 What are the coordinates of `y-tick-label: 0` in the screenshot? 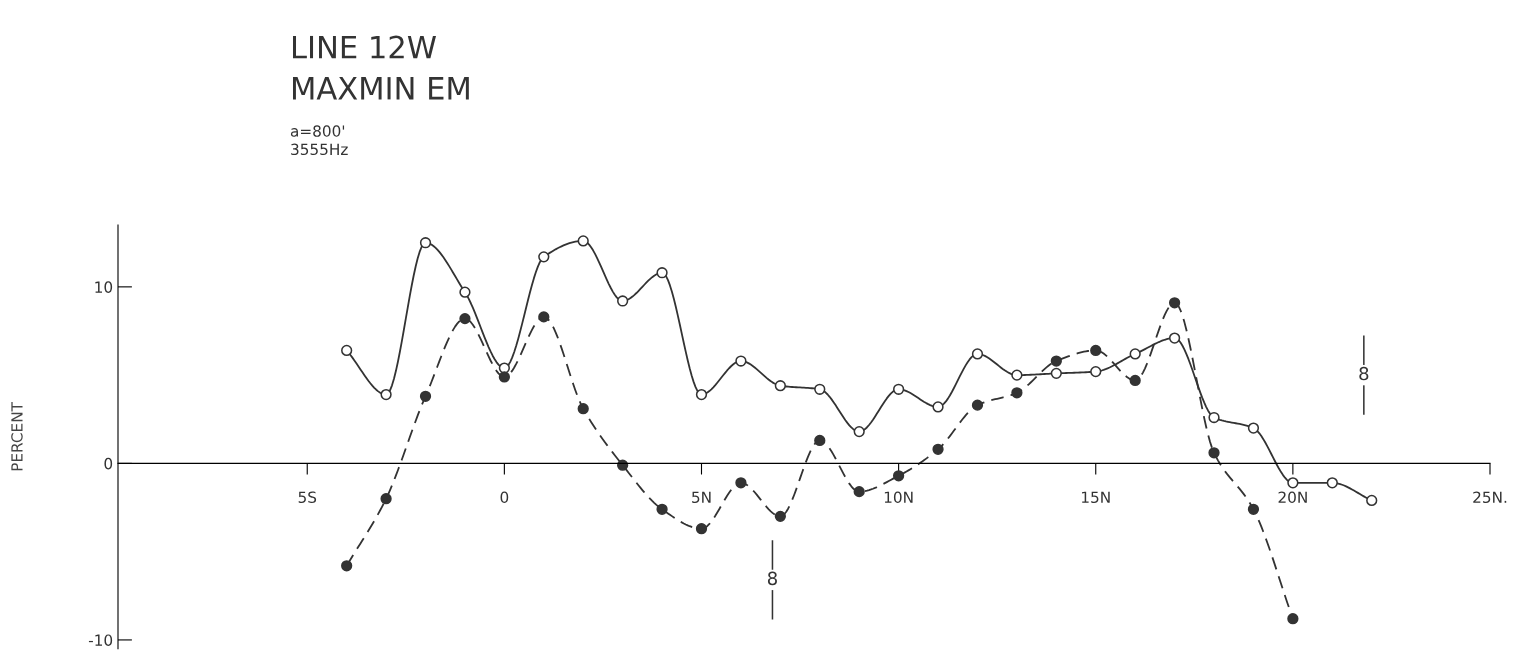 It's located at (108, 463).